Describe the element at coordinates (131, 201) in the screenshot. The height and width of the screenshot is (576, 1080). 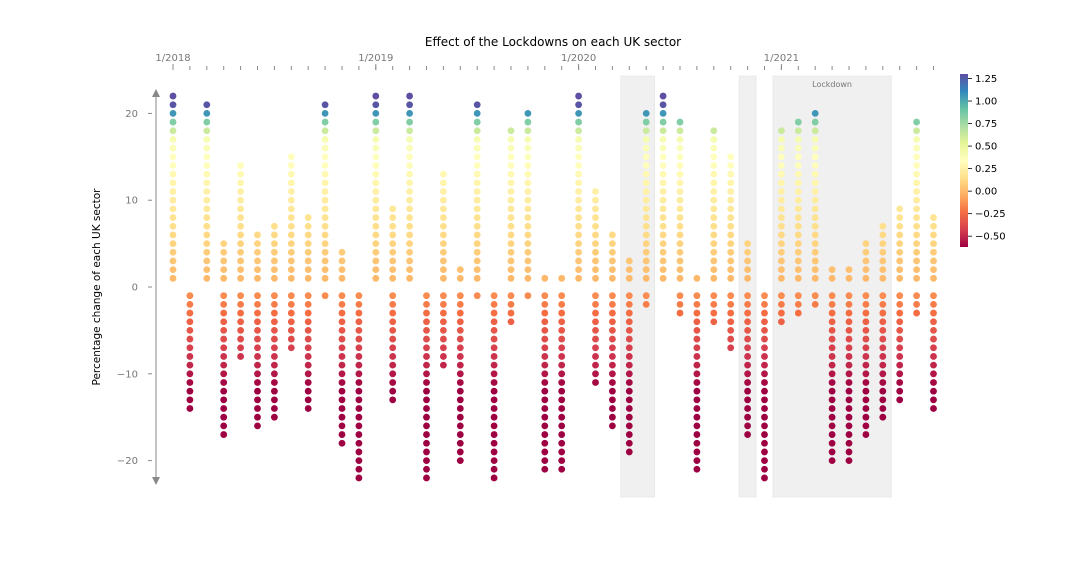
I see `y-tick-label: 10` at that location.